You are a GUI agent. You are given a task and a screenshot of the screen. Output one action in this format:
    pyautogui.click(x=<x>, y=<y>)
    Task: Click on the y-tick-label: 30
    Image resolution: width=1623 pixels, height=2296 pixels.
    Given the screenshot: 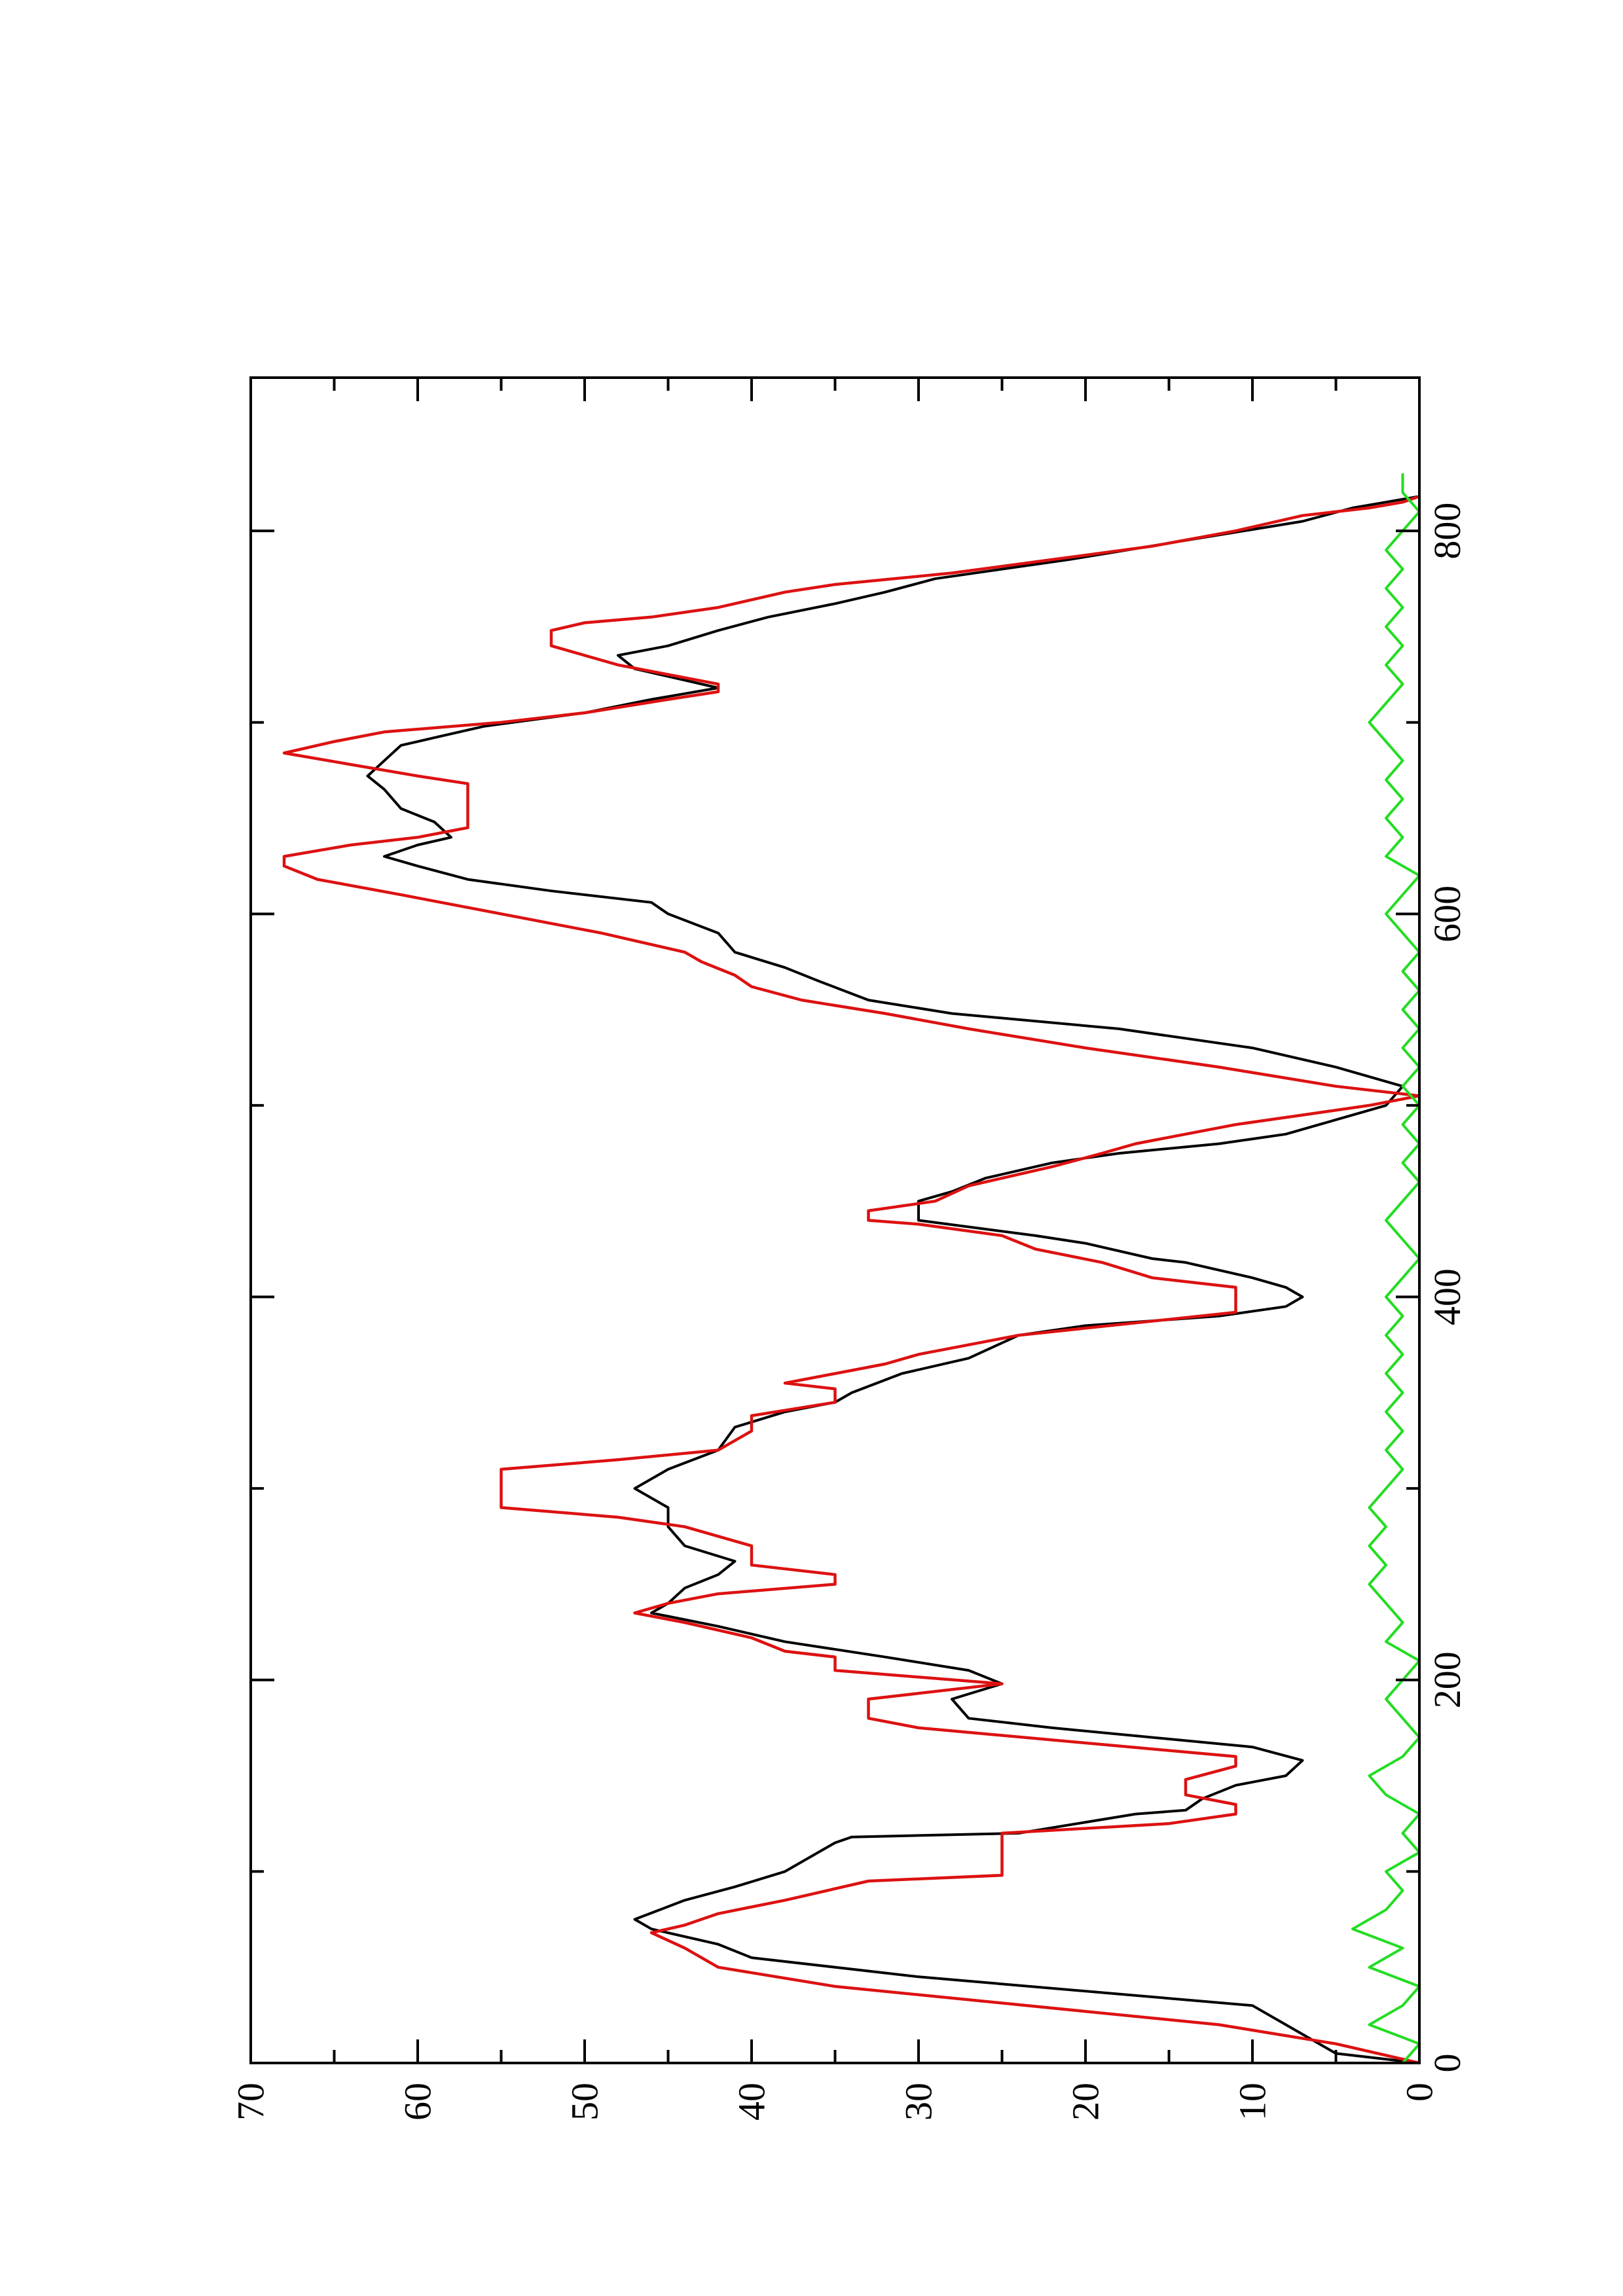 What is the action you would take?
    pyautogui.click(x=919, y=2102)
    